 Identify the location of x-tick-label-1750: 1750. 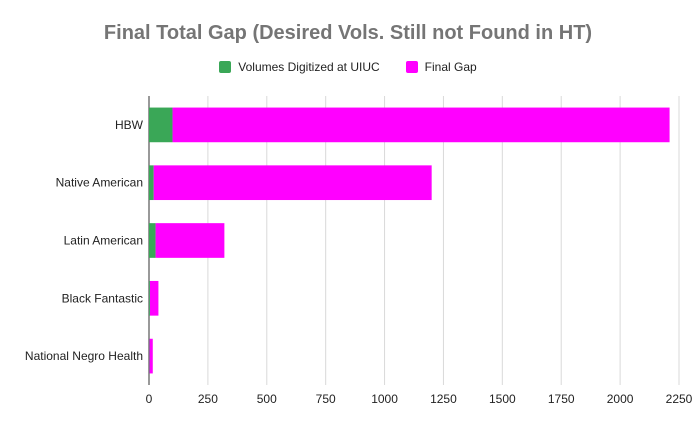
(561, 399).